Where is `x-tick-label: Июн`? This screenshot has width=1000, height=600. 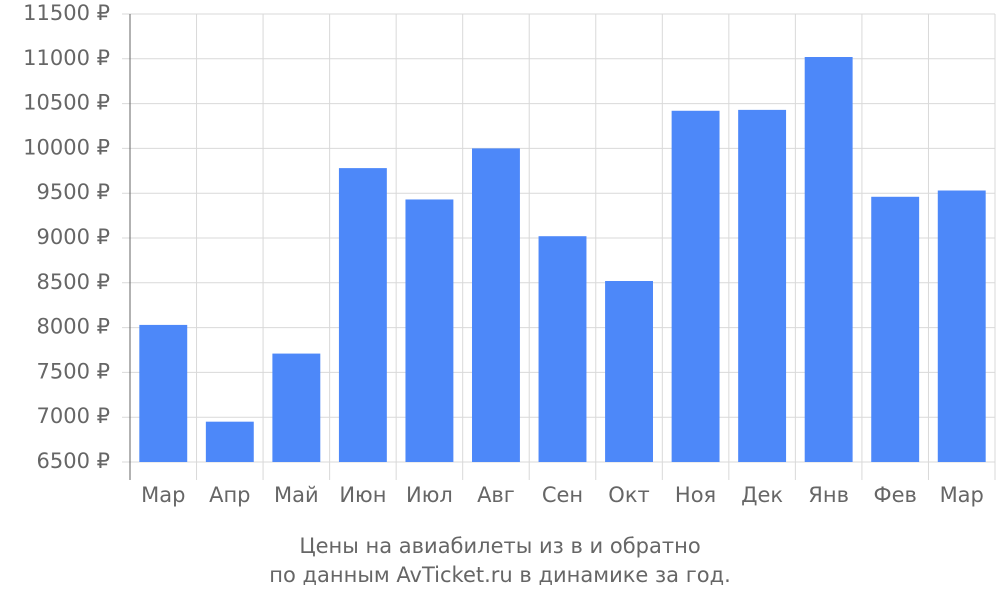 x-tick-label: Июн is located at coordinates (362, 495).